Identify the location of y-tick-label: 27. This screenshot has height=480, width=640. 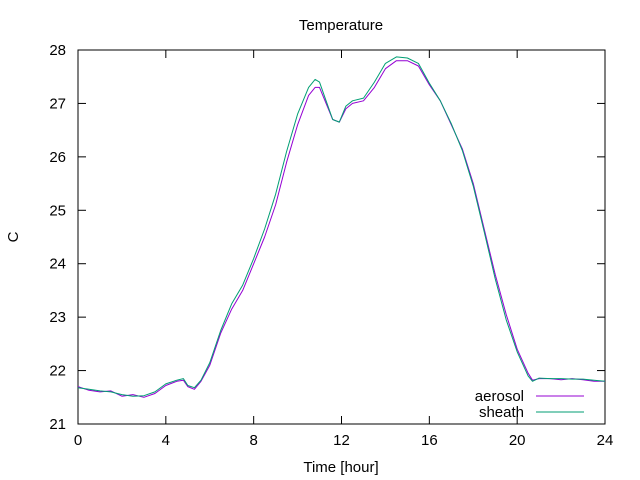
(57, 103).